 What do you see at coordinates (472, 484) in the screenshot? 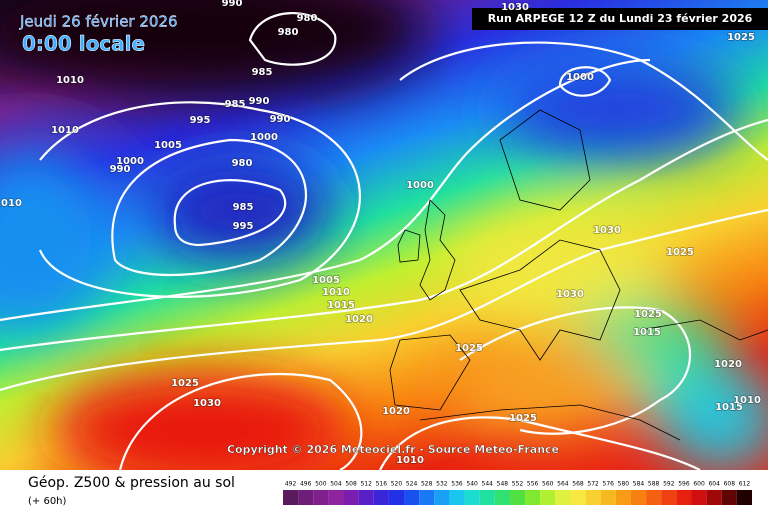
I see `colorbar-label: 540` at bounding box center [472, 484].